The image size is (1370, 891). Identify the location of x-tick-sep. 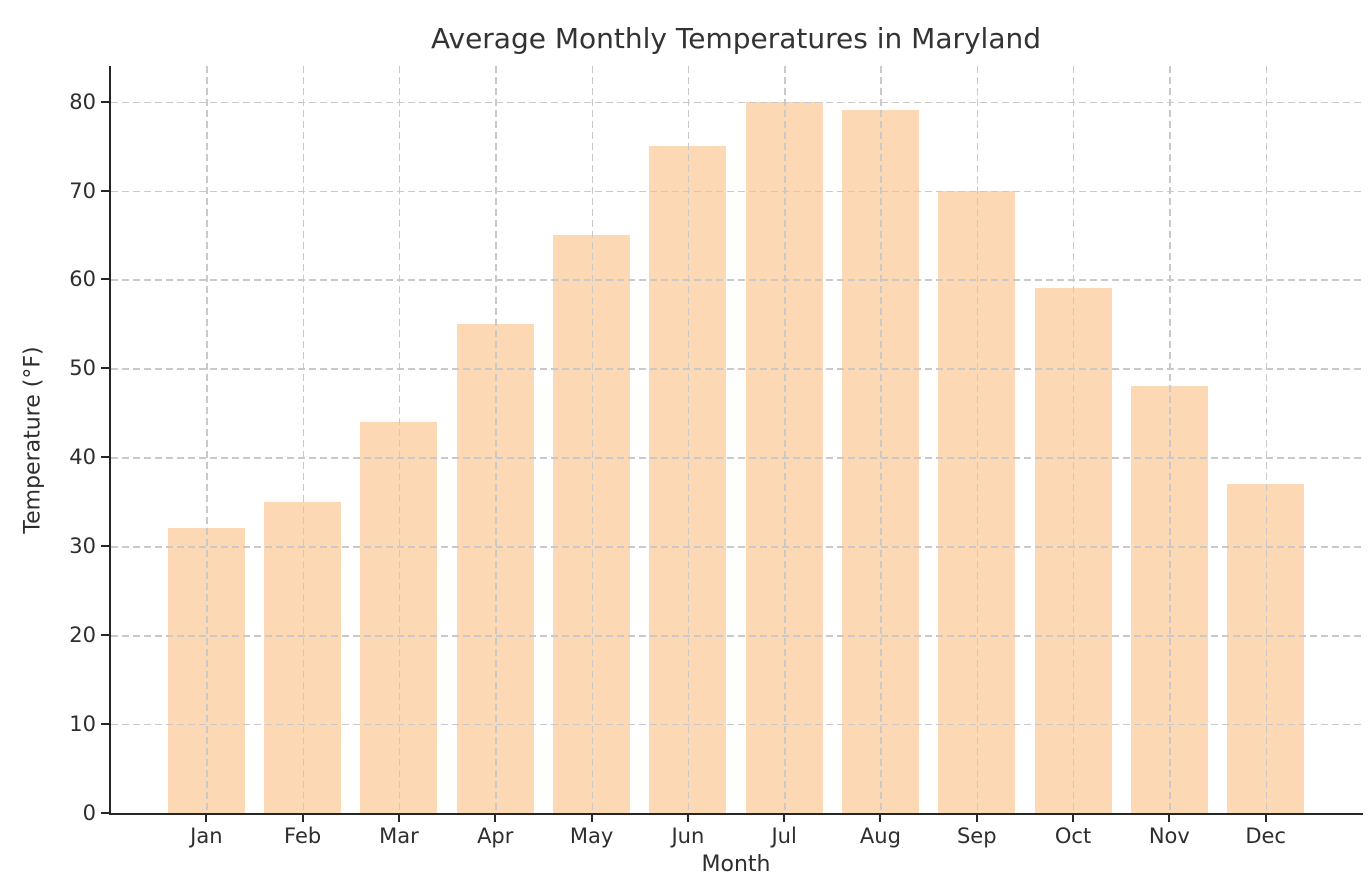
(976, 818).